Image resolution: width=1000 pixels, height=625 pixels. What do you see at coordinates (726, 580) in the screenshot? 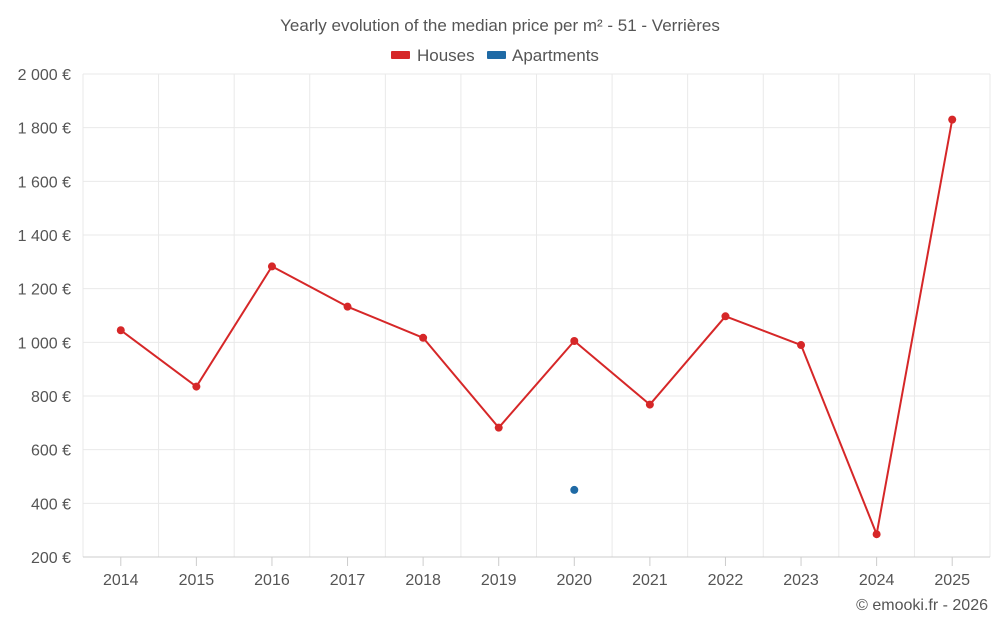
I see `x-tick-label: 2022` at bounding box center [726, 580].